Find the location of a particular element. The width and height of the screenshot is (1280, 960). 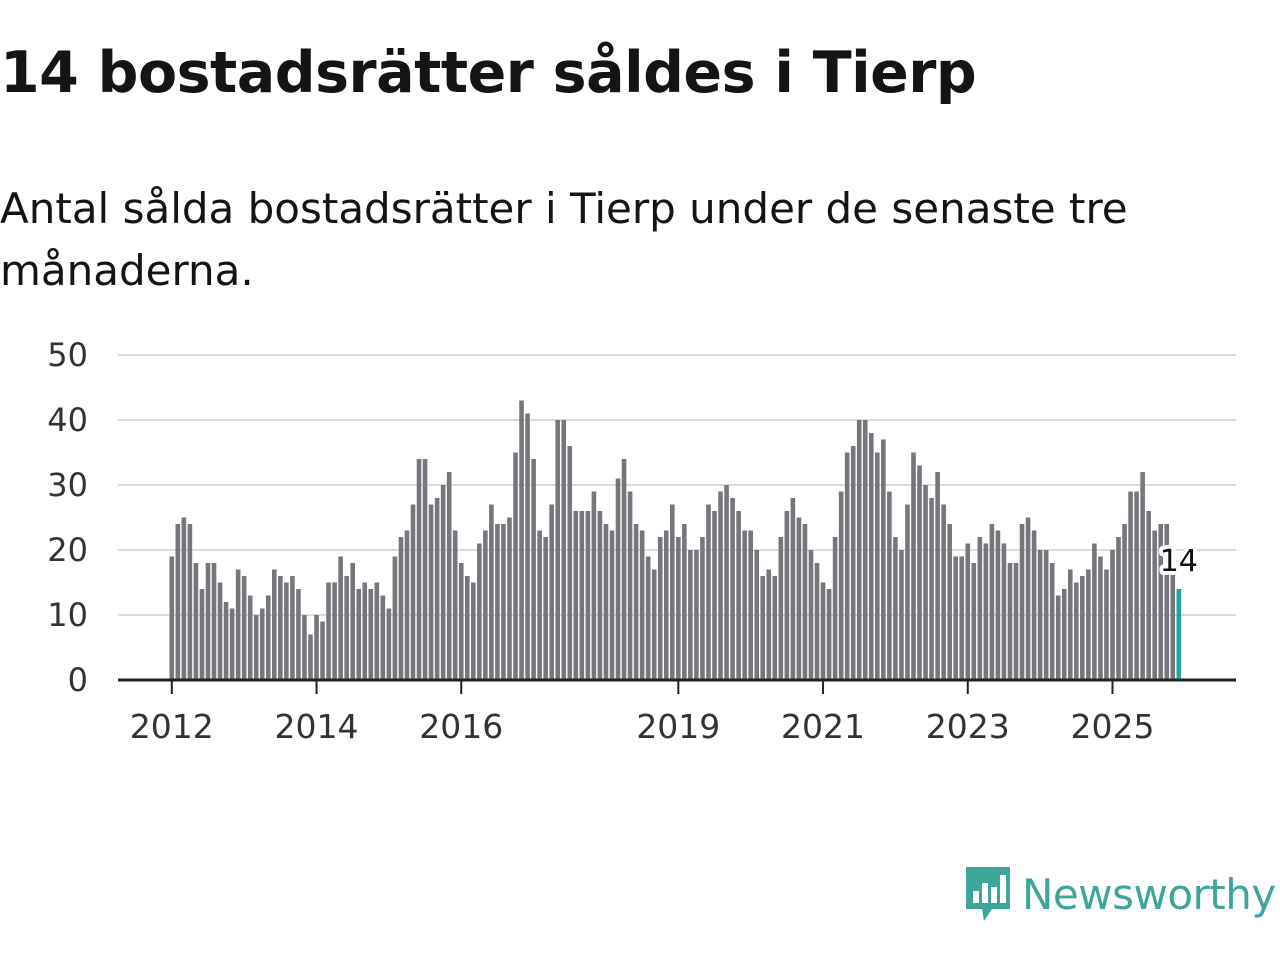

x-tick-label: 2021 is located at coordinates (823, 726).